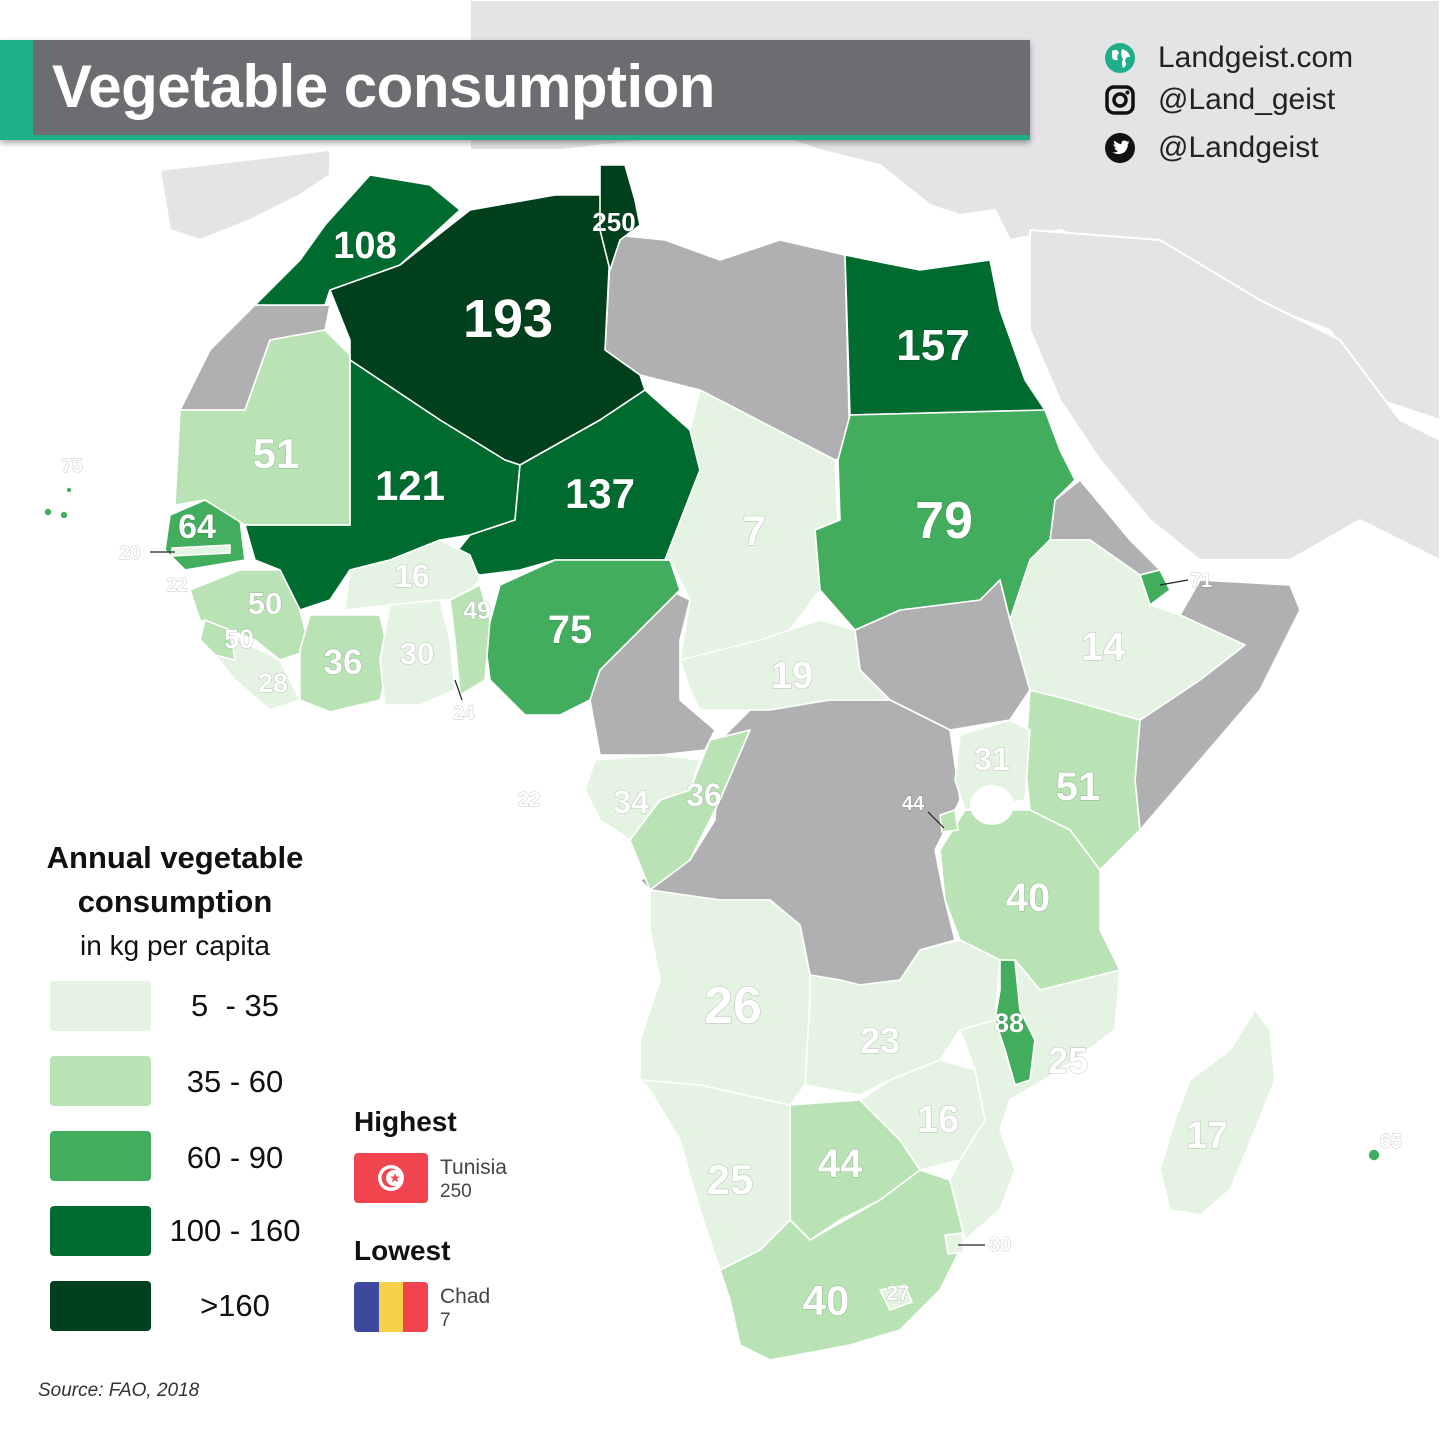 The image size is (1440, 1440). What do you see at coordinates (1028, 898) in the screenshot?
I see `value-label-tanzania: 40` at bounding box center [1028, 898].